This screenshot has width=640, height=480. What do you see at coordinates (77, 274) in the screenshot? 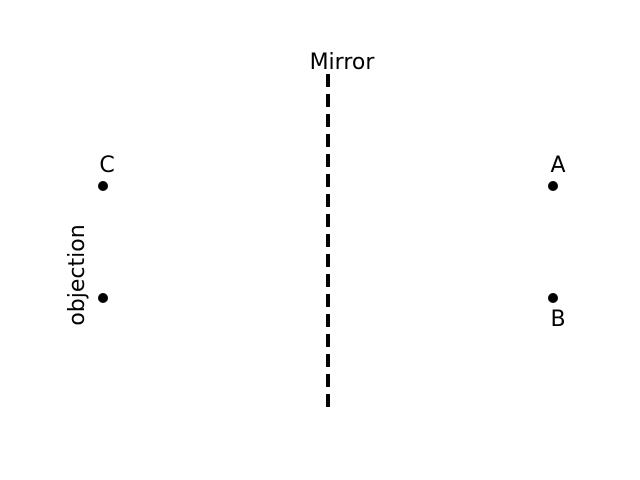
I see `objection-label: objection` at bounding box center [77, 274].